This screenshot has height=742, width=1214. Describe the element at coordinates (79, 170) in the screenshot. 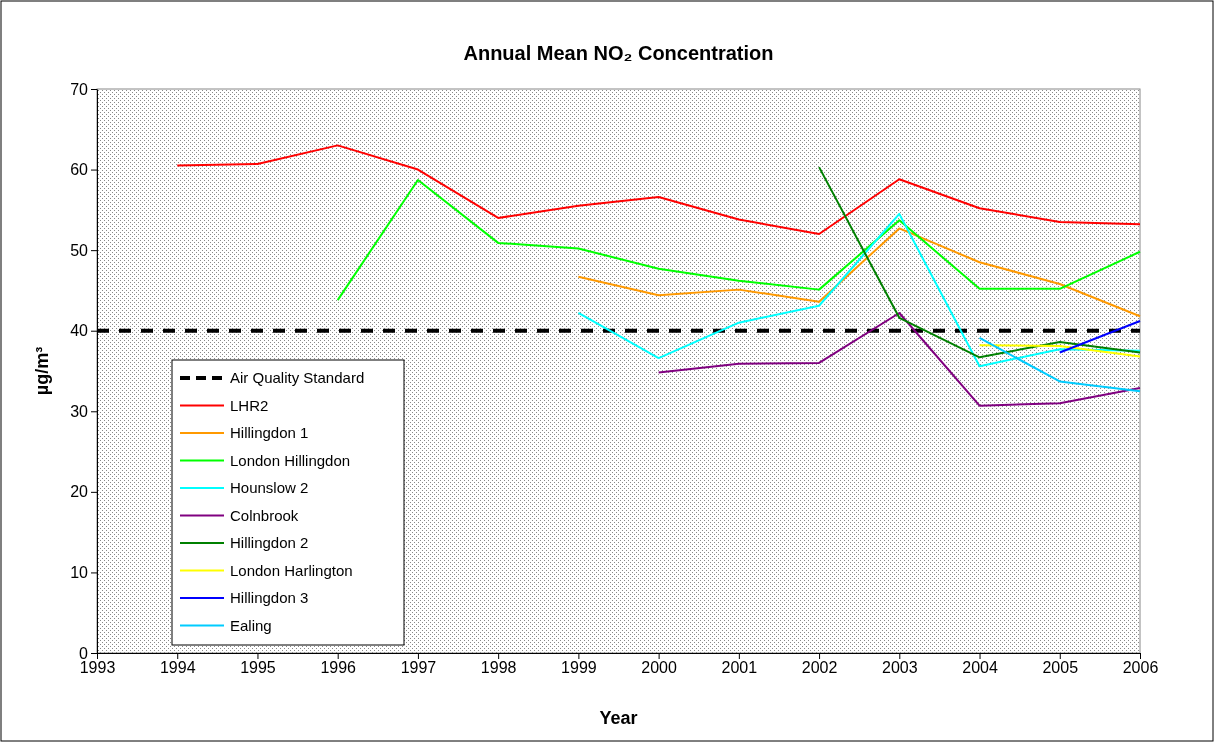

I see `y-tick-label: 60` at that location.